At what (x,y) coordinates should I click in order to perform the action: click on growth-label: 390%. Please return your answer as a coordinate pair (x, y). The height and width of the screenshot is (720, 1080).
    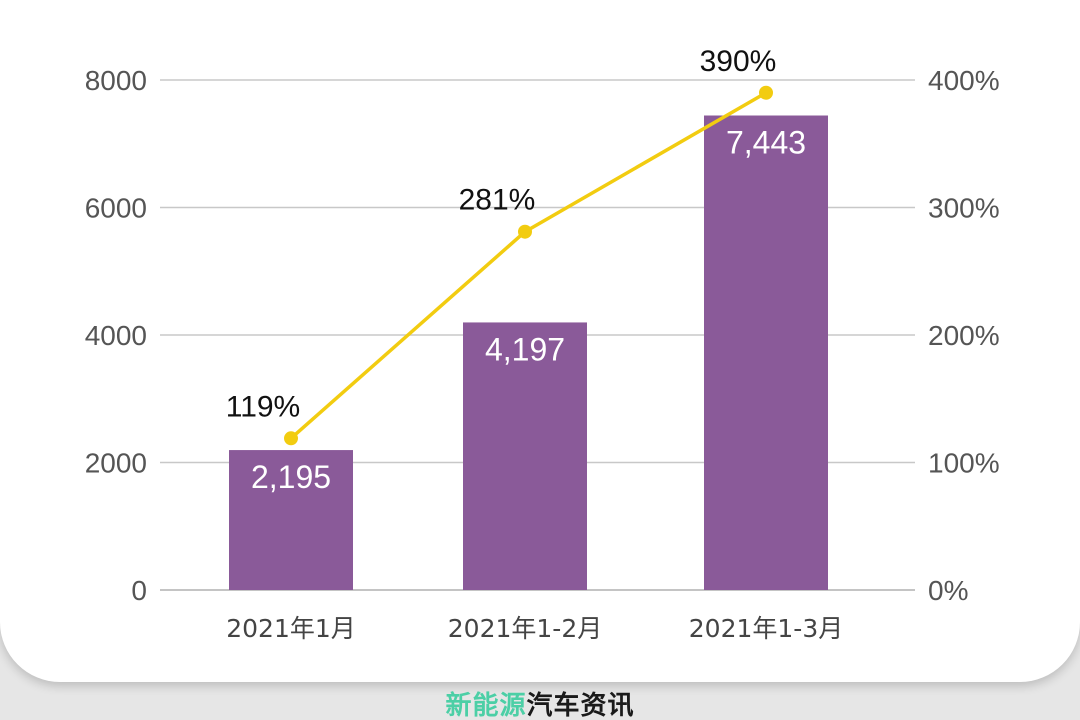
    Looking at the image, I should click on (738, 61).